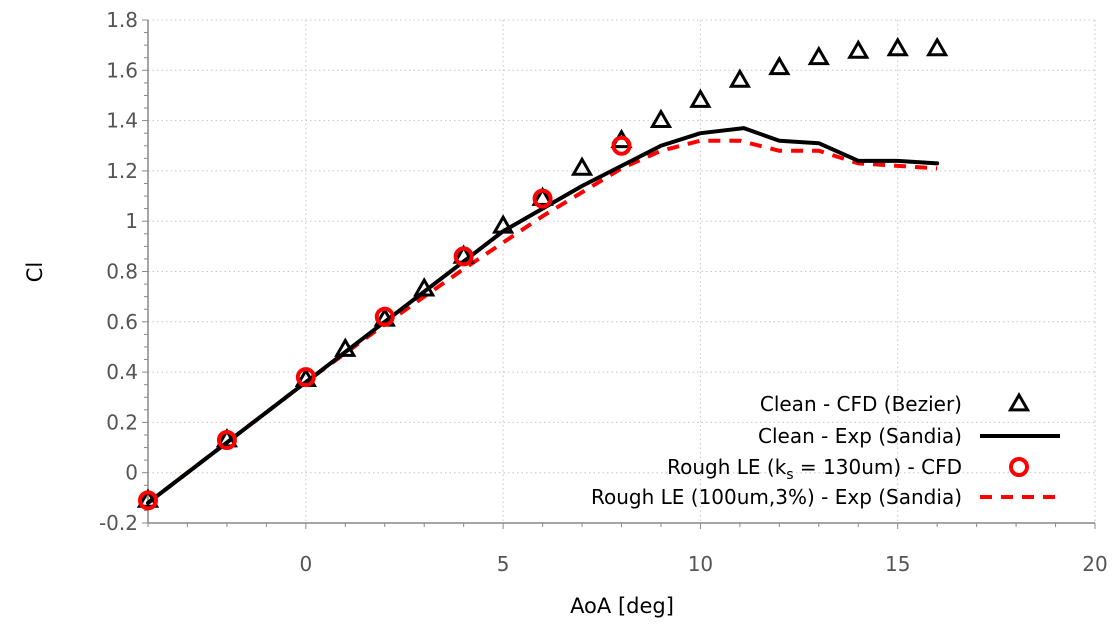  Describe the element at coordinates (1019, 401) in the screenshot. I see `legend-triangle-marker` at that location.